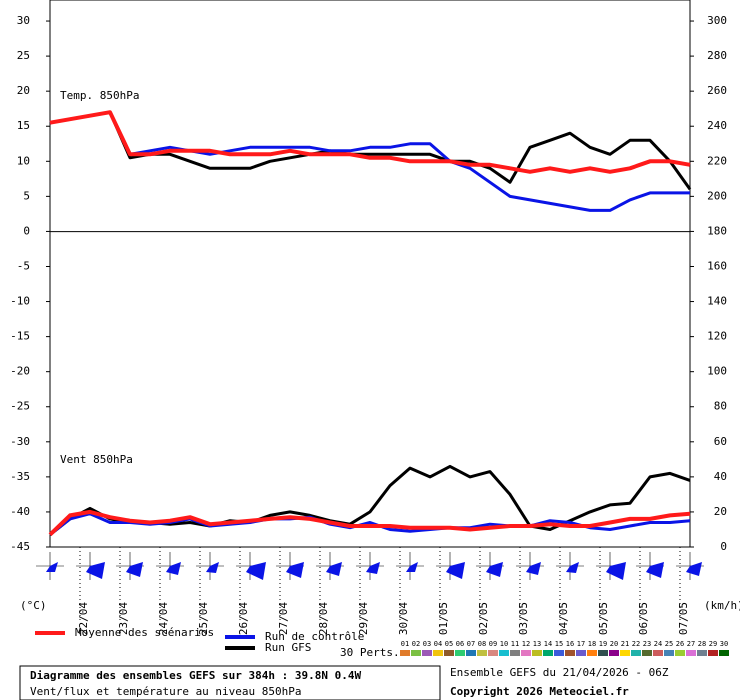  I want to click on perturbation-name: 23, so click(647, 644).